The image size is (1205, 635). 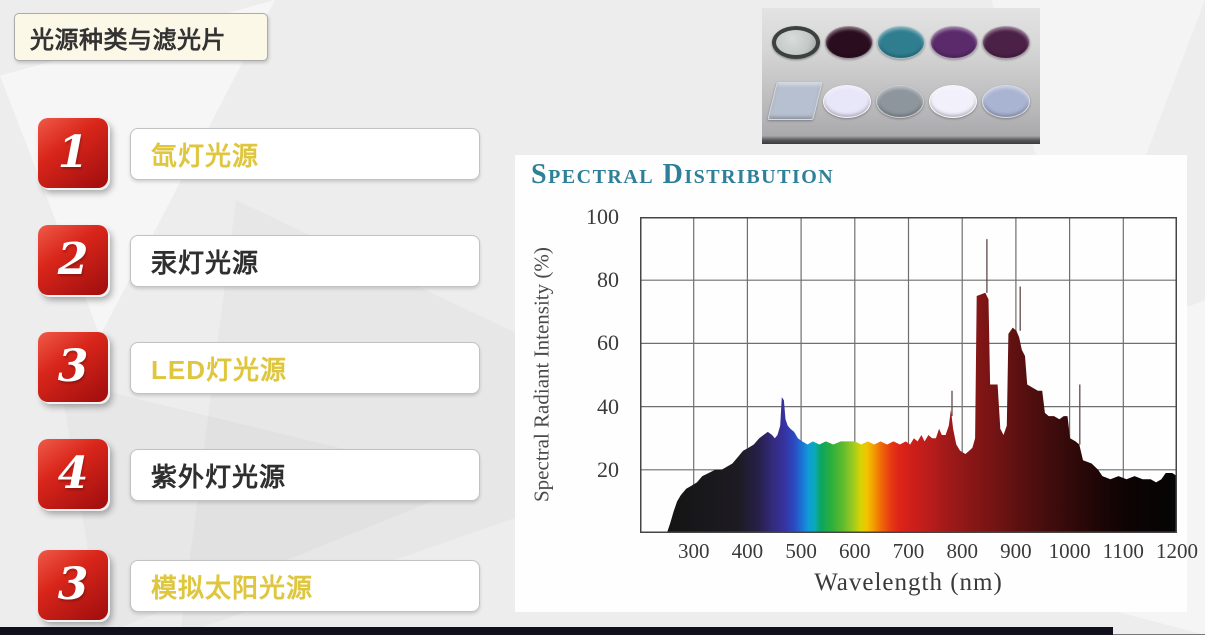 I want to click on x-tick-label: 300, so click(x=693, y=551).